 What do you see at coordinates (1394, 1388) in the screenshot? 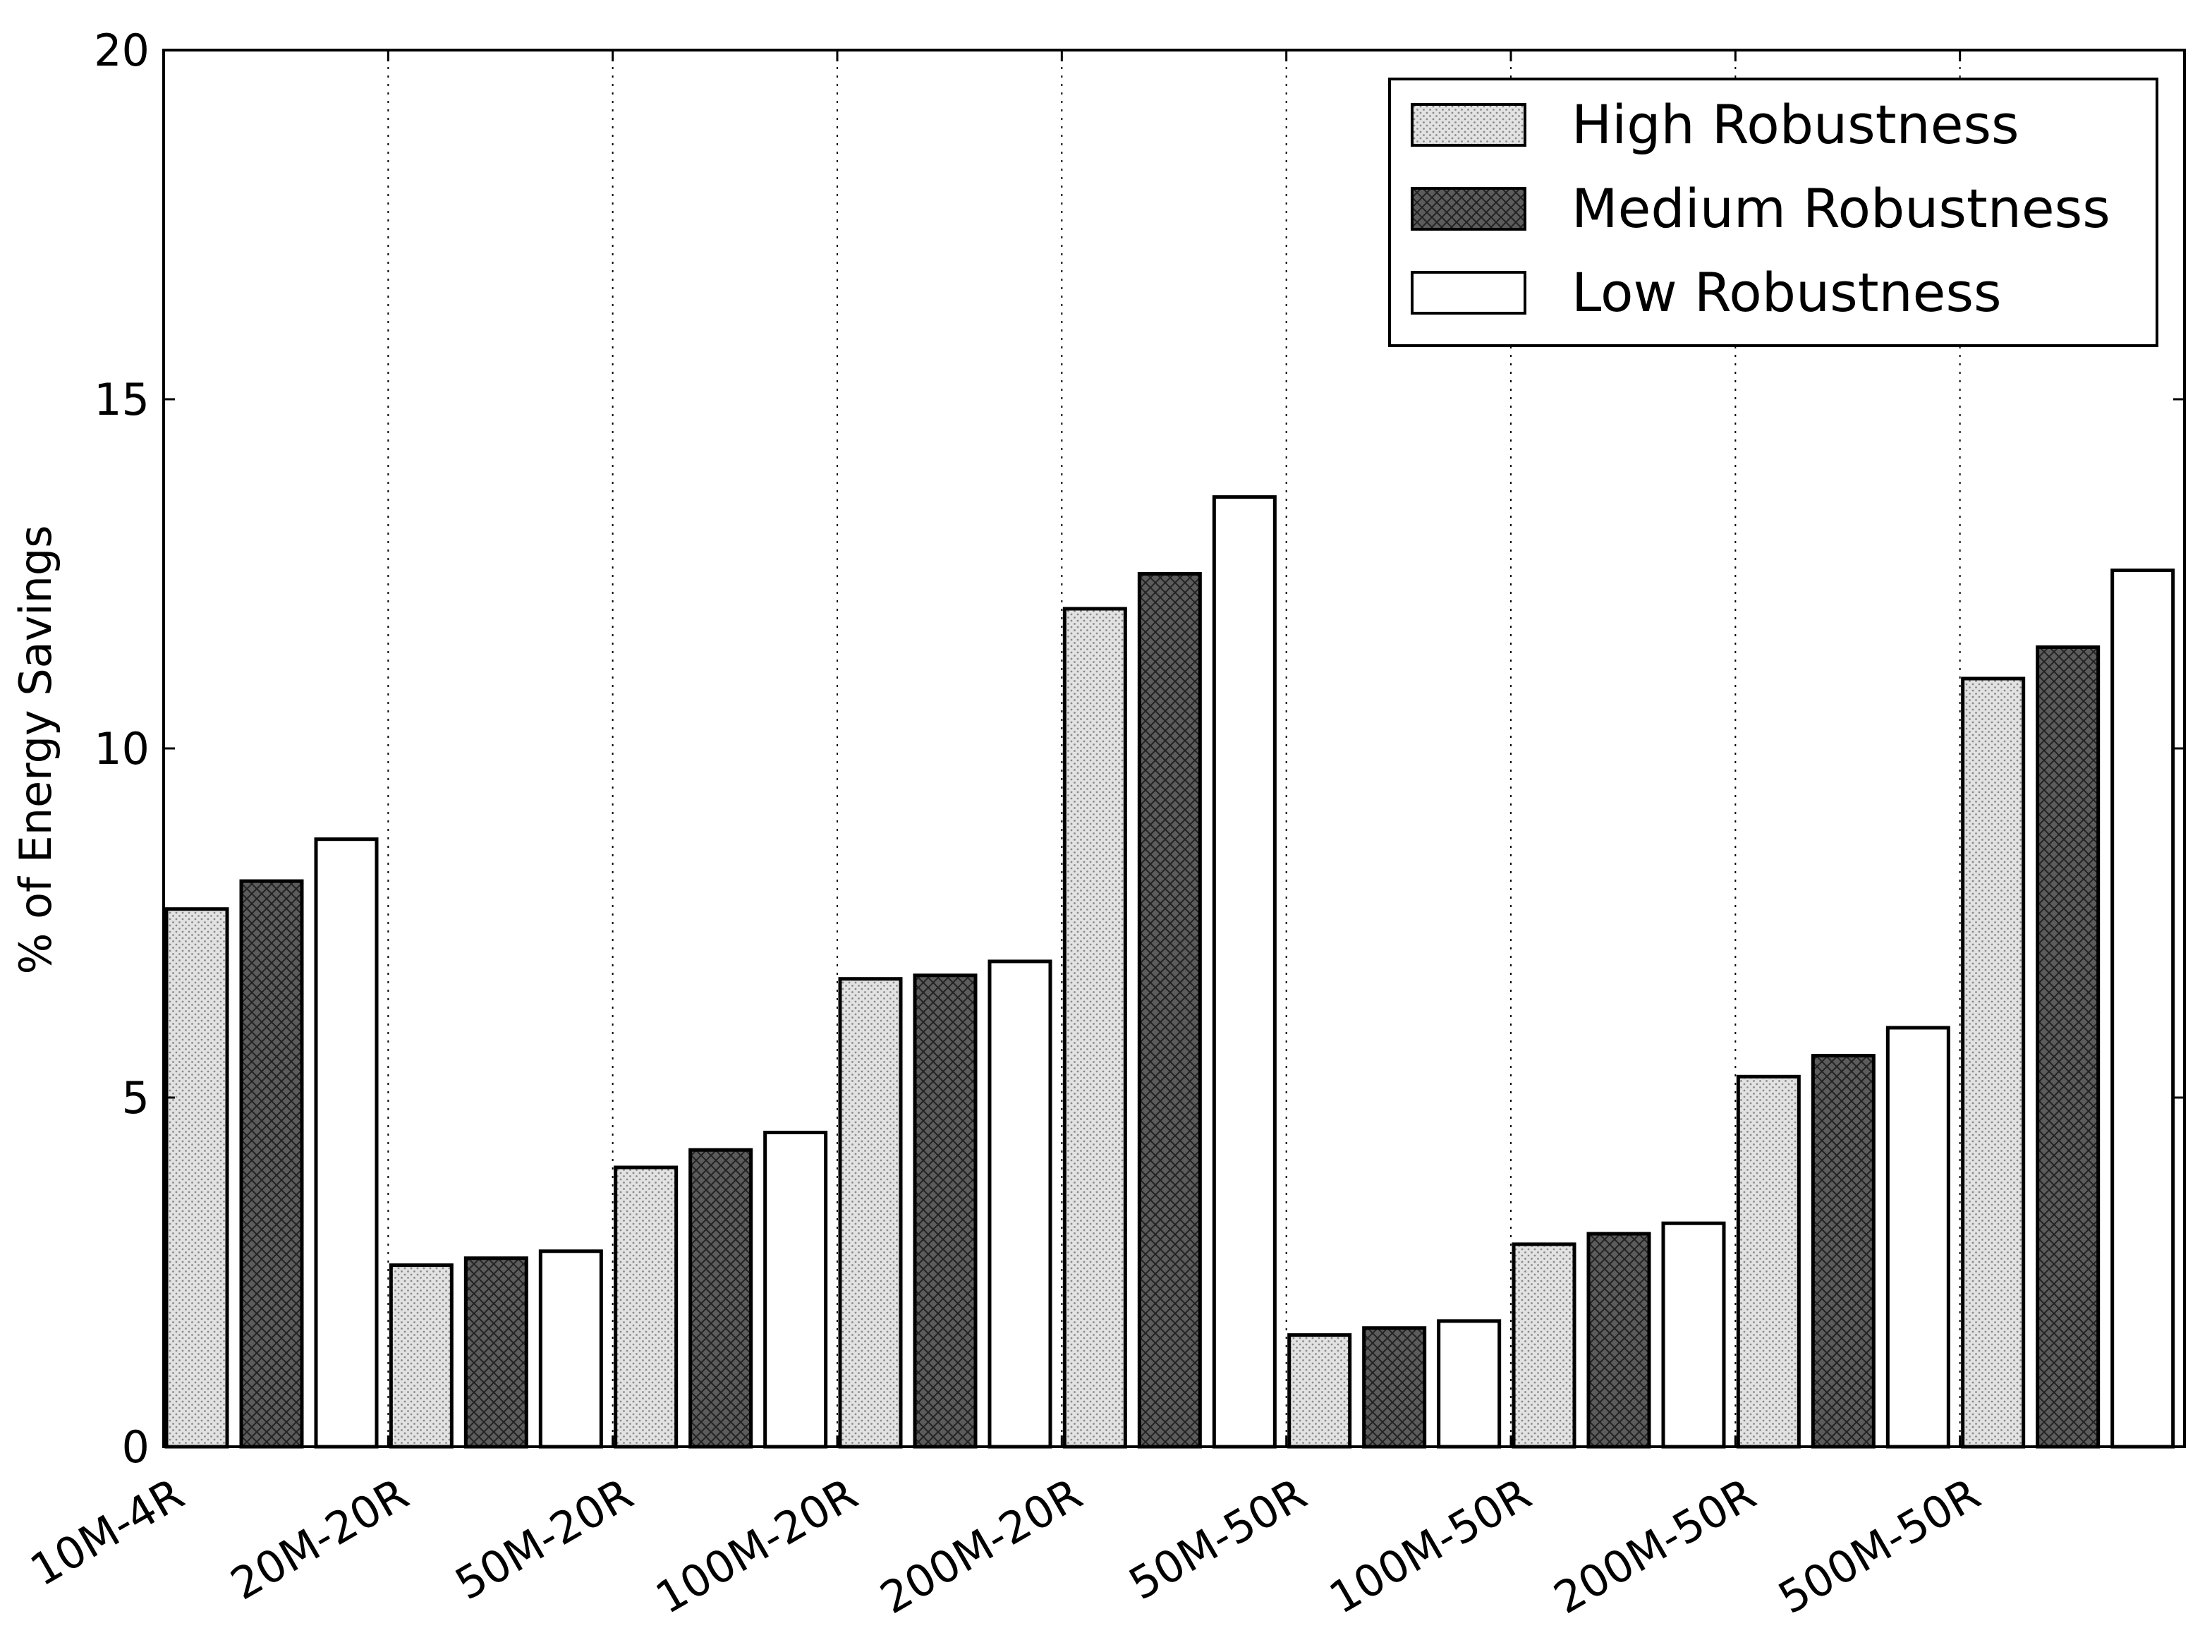
I see `bar-medium-robustness-50m-50r` at bounding box center [1394, 1388].